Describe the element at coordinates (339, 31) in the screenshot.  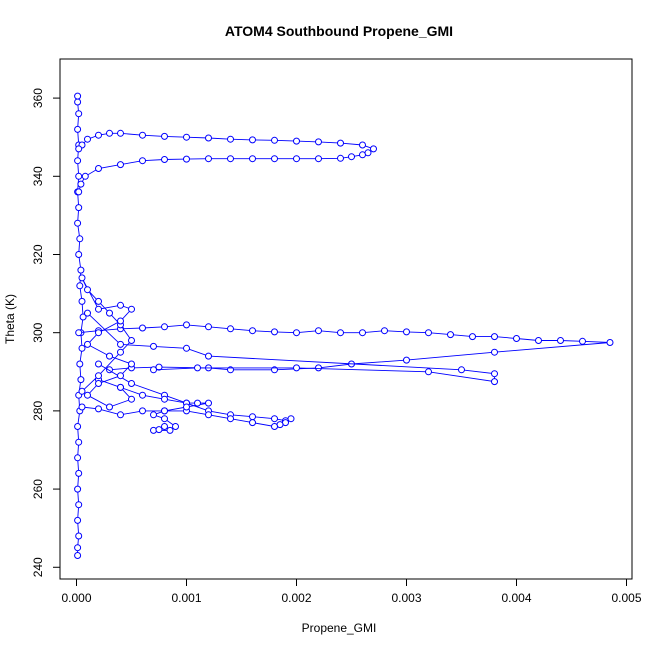
I see `chart-title: ATOM4 Southbound Propene_GMI` at that location.